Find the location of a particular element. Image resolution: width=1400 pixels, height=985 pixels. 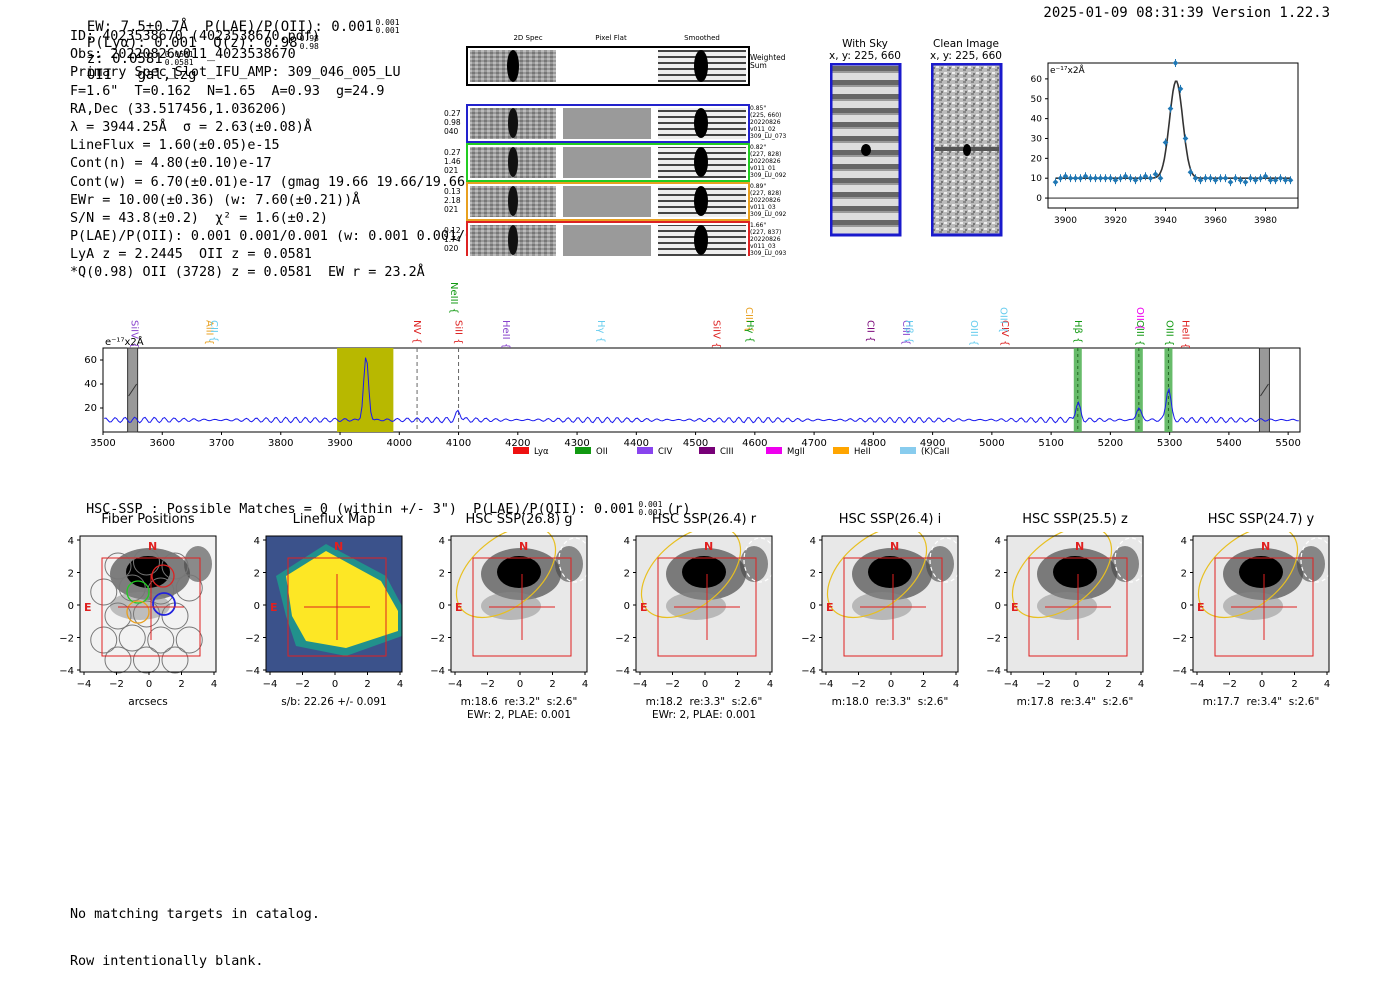

fiber-right-label: 1.66" (227, 837) 20220826 v011_03 309_LU_093 is located at coordinates (768, 239).